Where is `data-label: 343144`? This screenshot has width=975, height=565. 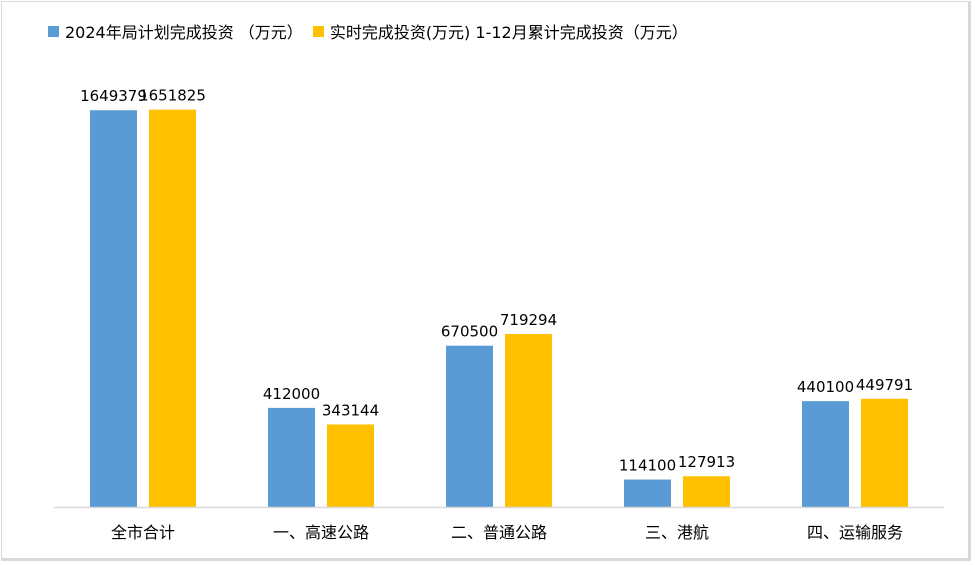
data-label: 343144 is located at coordinates (350, 410).